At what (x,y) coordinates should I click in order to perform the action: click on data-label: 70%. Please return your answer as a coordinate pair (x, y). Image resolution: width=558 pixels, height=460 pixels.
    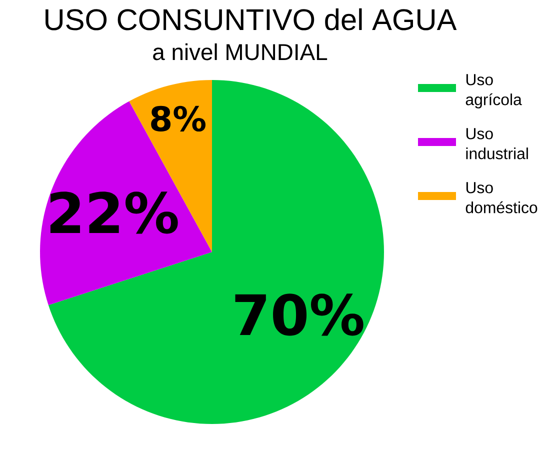
    Looking at the image, I should click on (299, 315).